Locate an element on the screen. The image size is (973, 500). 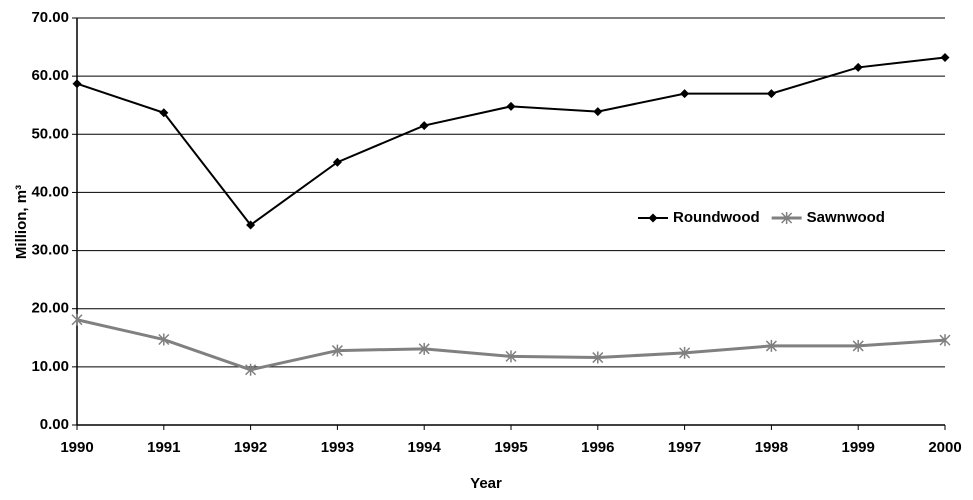
x-tick-label: 1990 is located at coordinates (76, 447).